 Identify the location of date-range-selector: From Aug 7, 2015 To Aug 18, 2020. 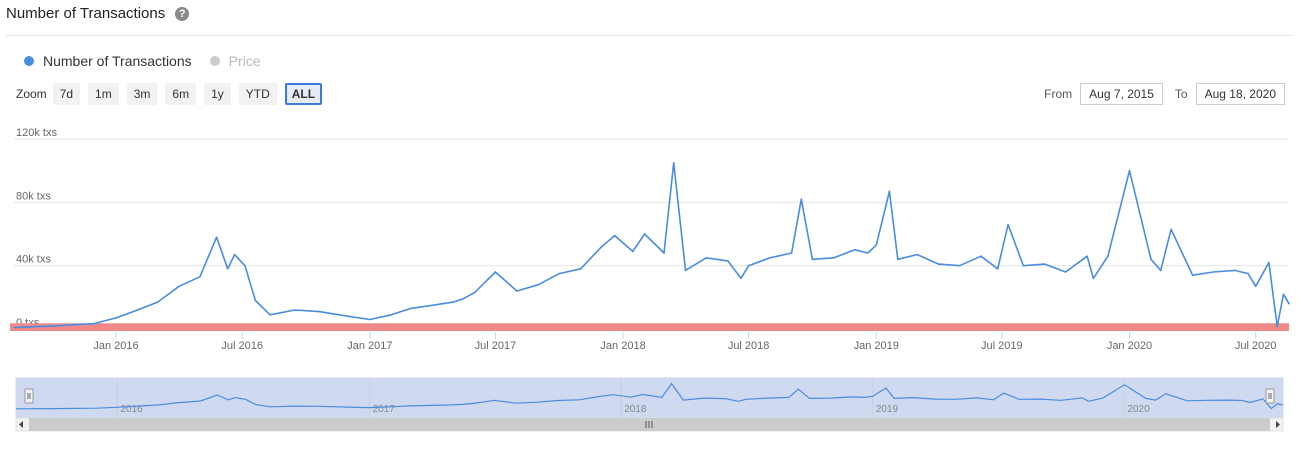
(1164, 94).